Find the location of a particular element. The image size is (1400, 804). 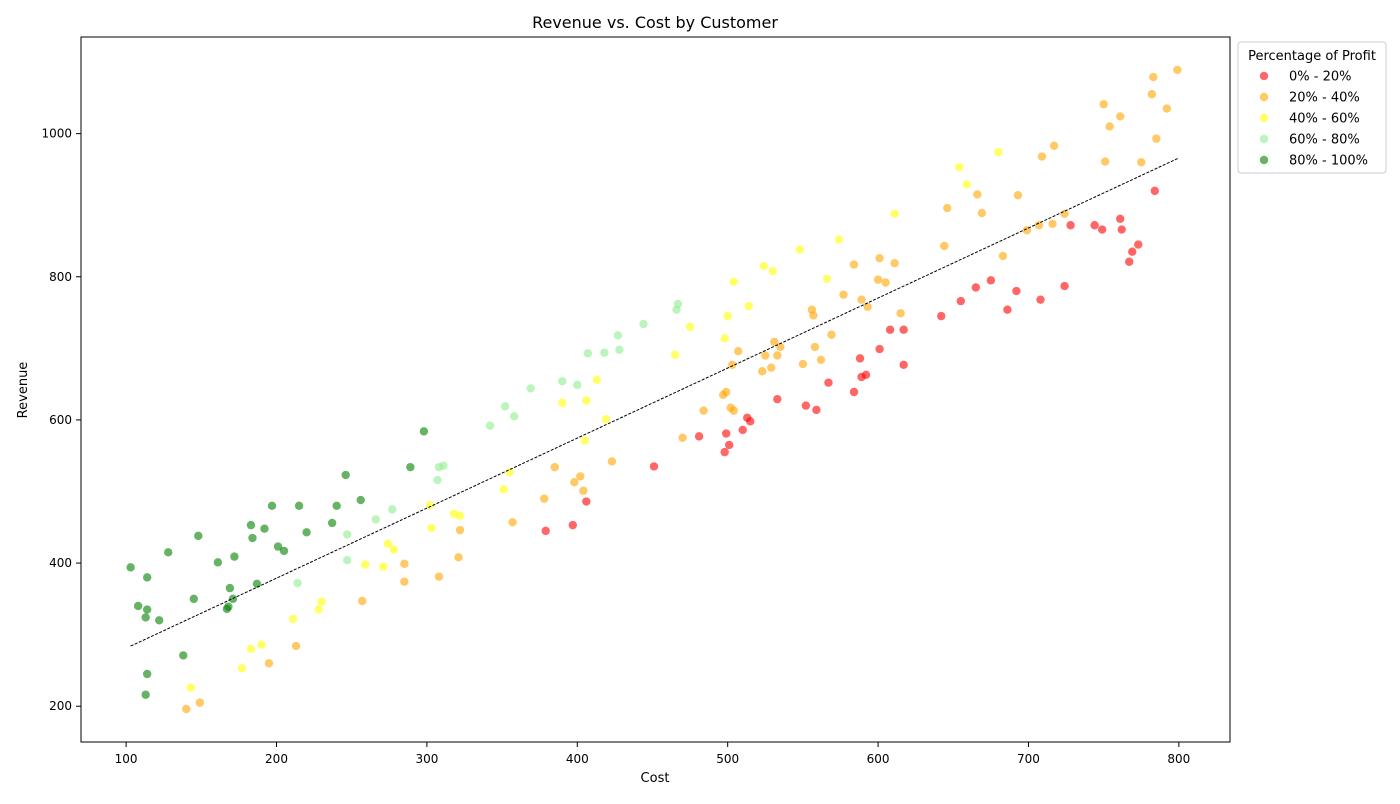

x-tick-label: 700 is located at coordinates (1028, 759).